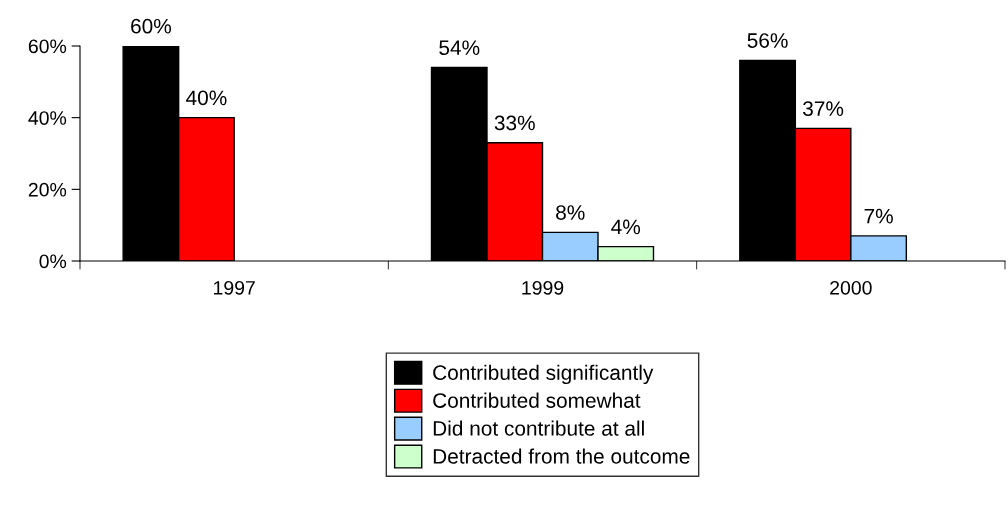 This screenshot has width=1008, height=508. I want to click on x-tick-label: 1997, so click(234, 287).